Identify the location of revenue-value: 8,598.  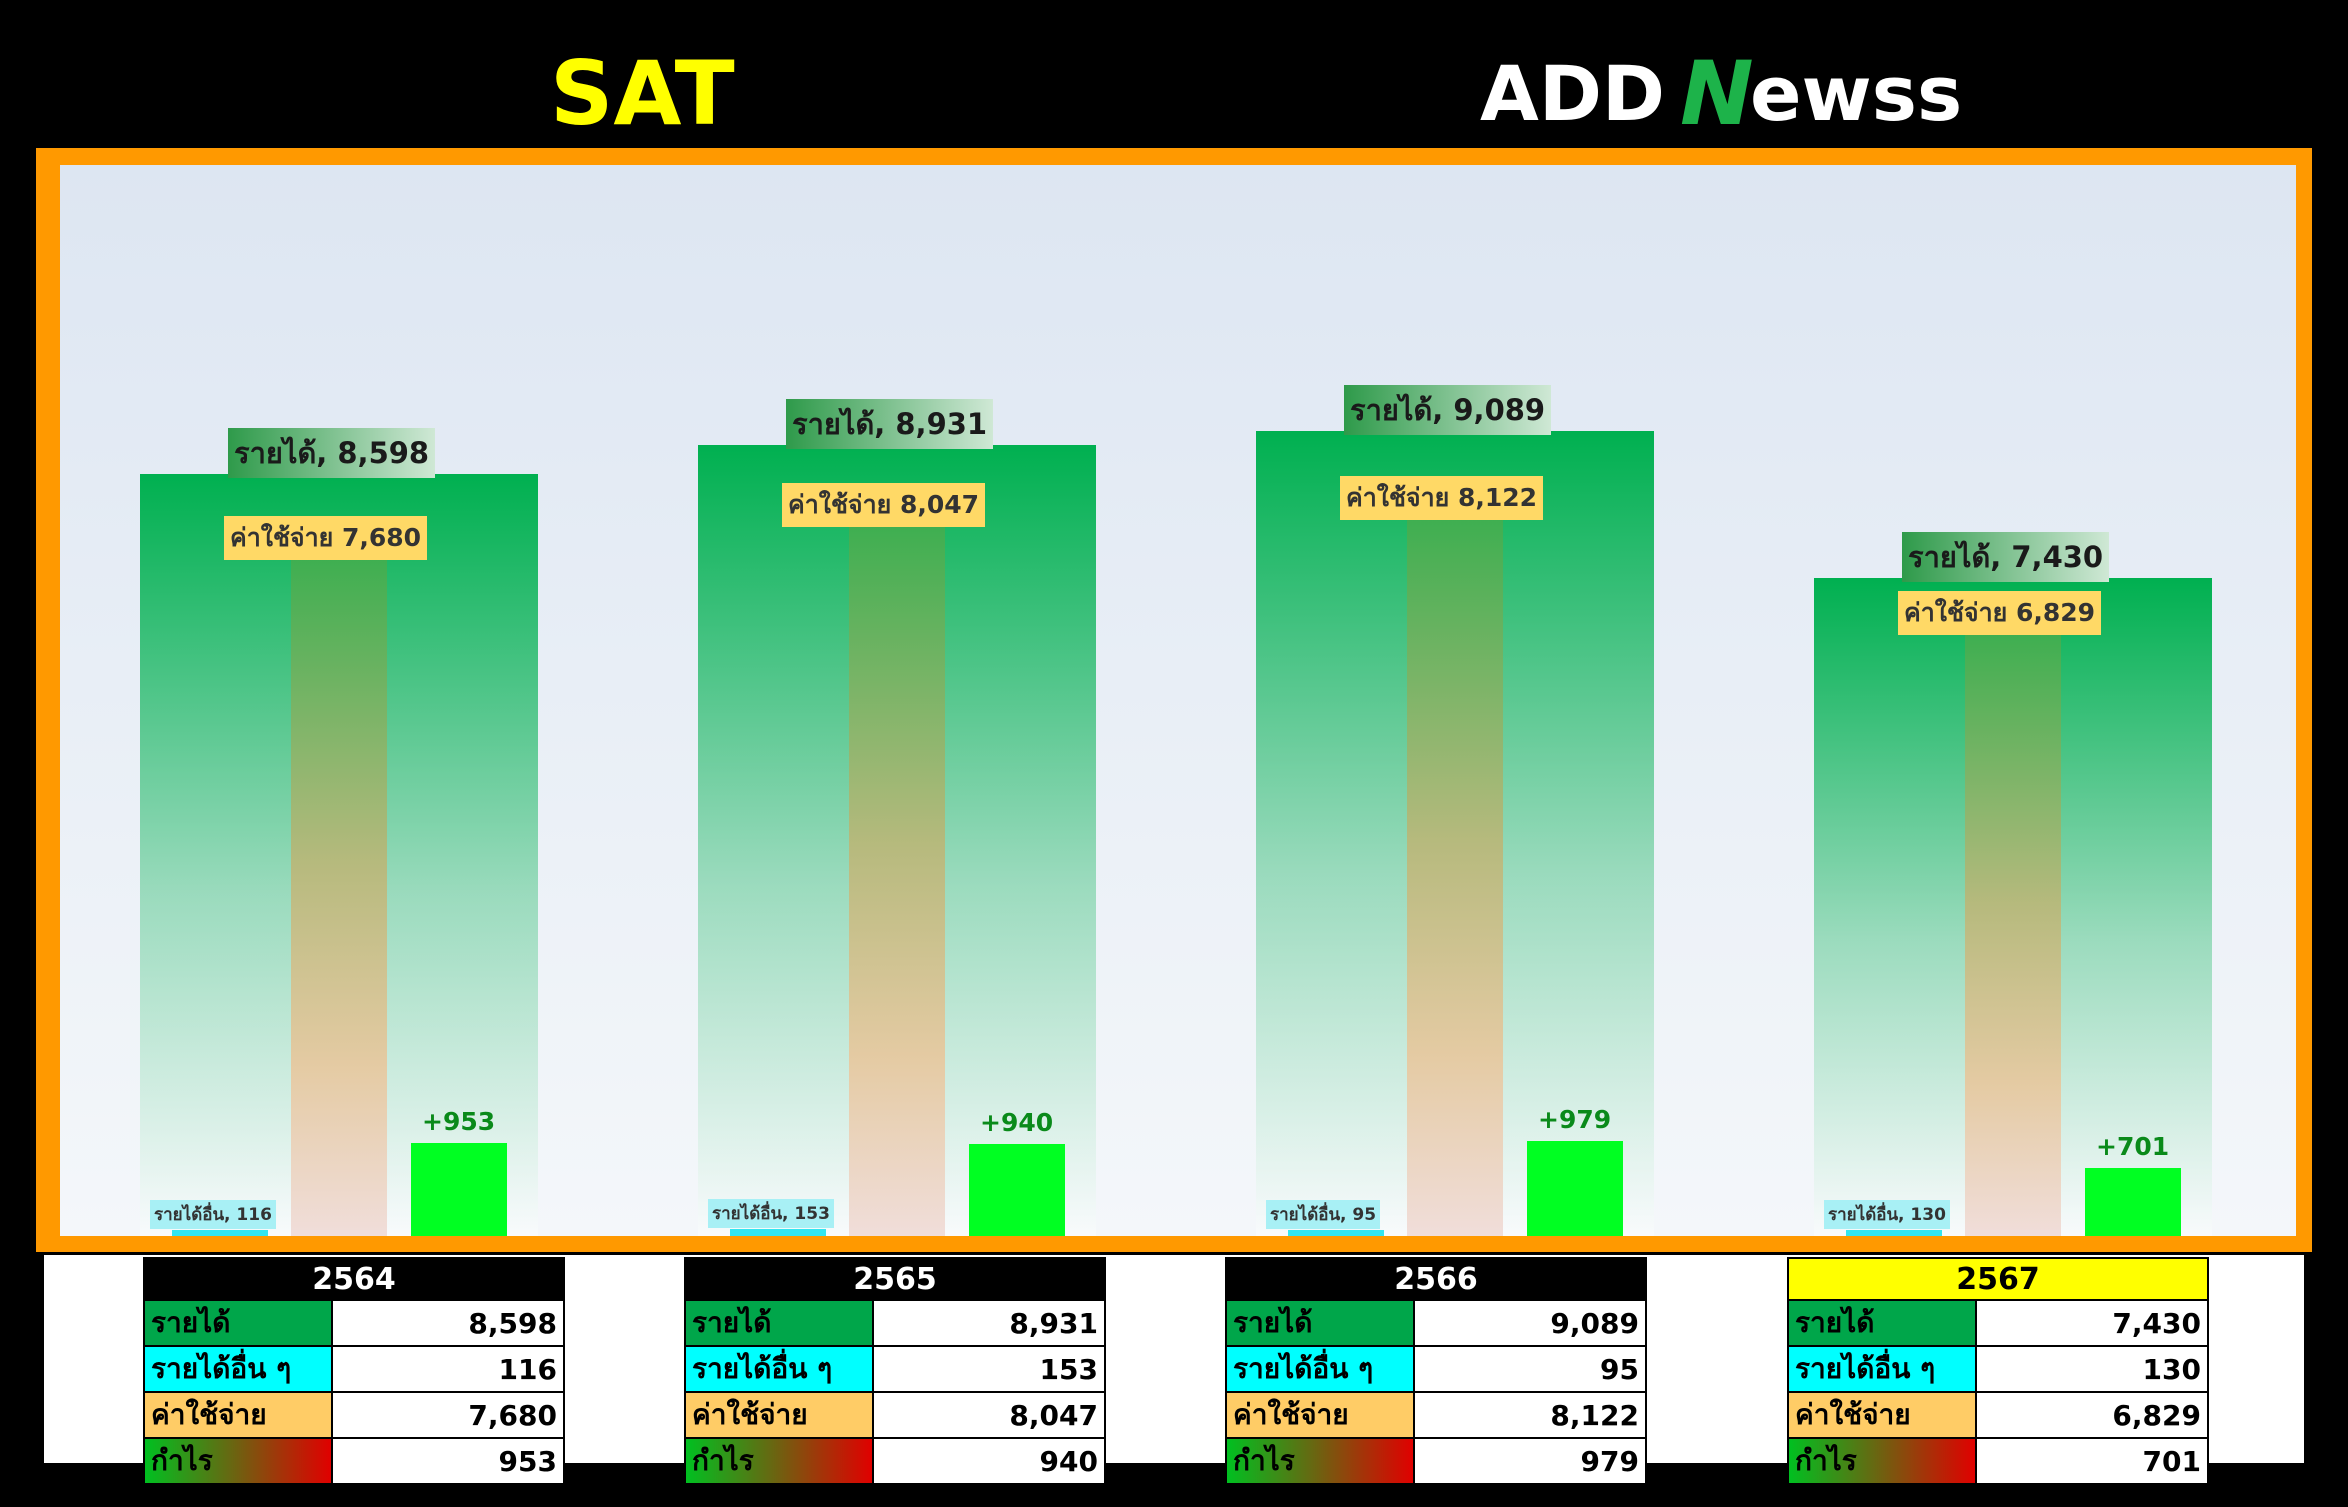
(448, 1323).